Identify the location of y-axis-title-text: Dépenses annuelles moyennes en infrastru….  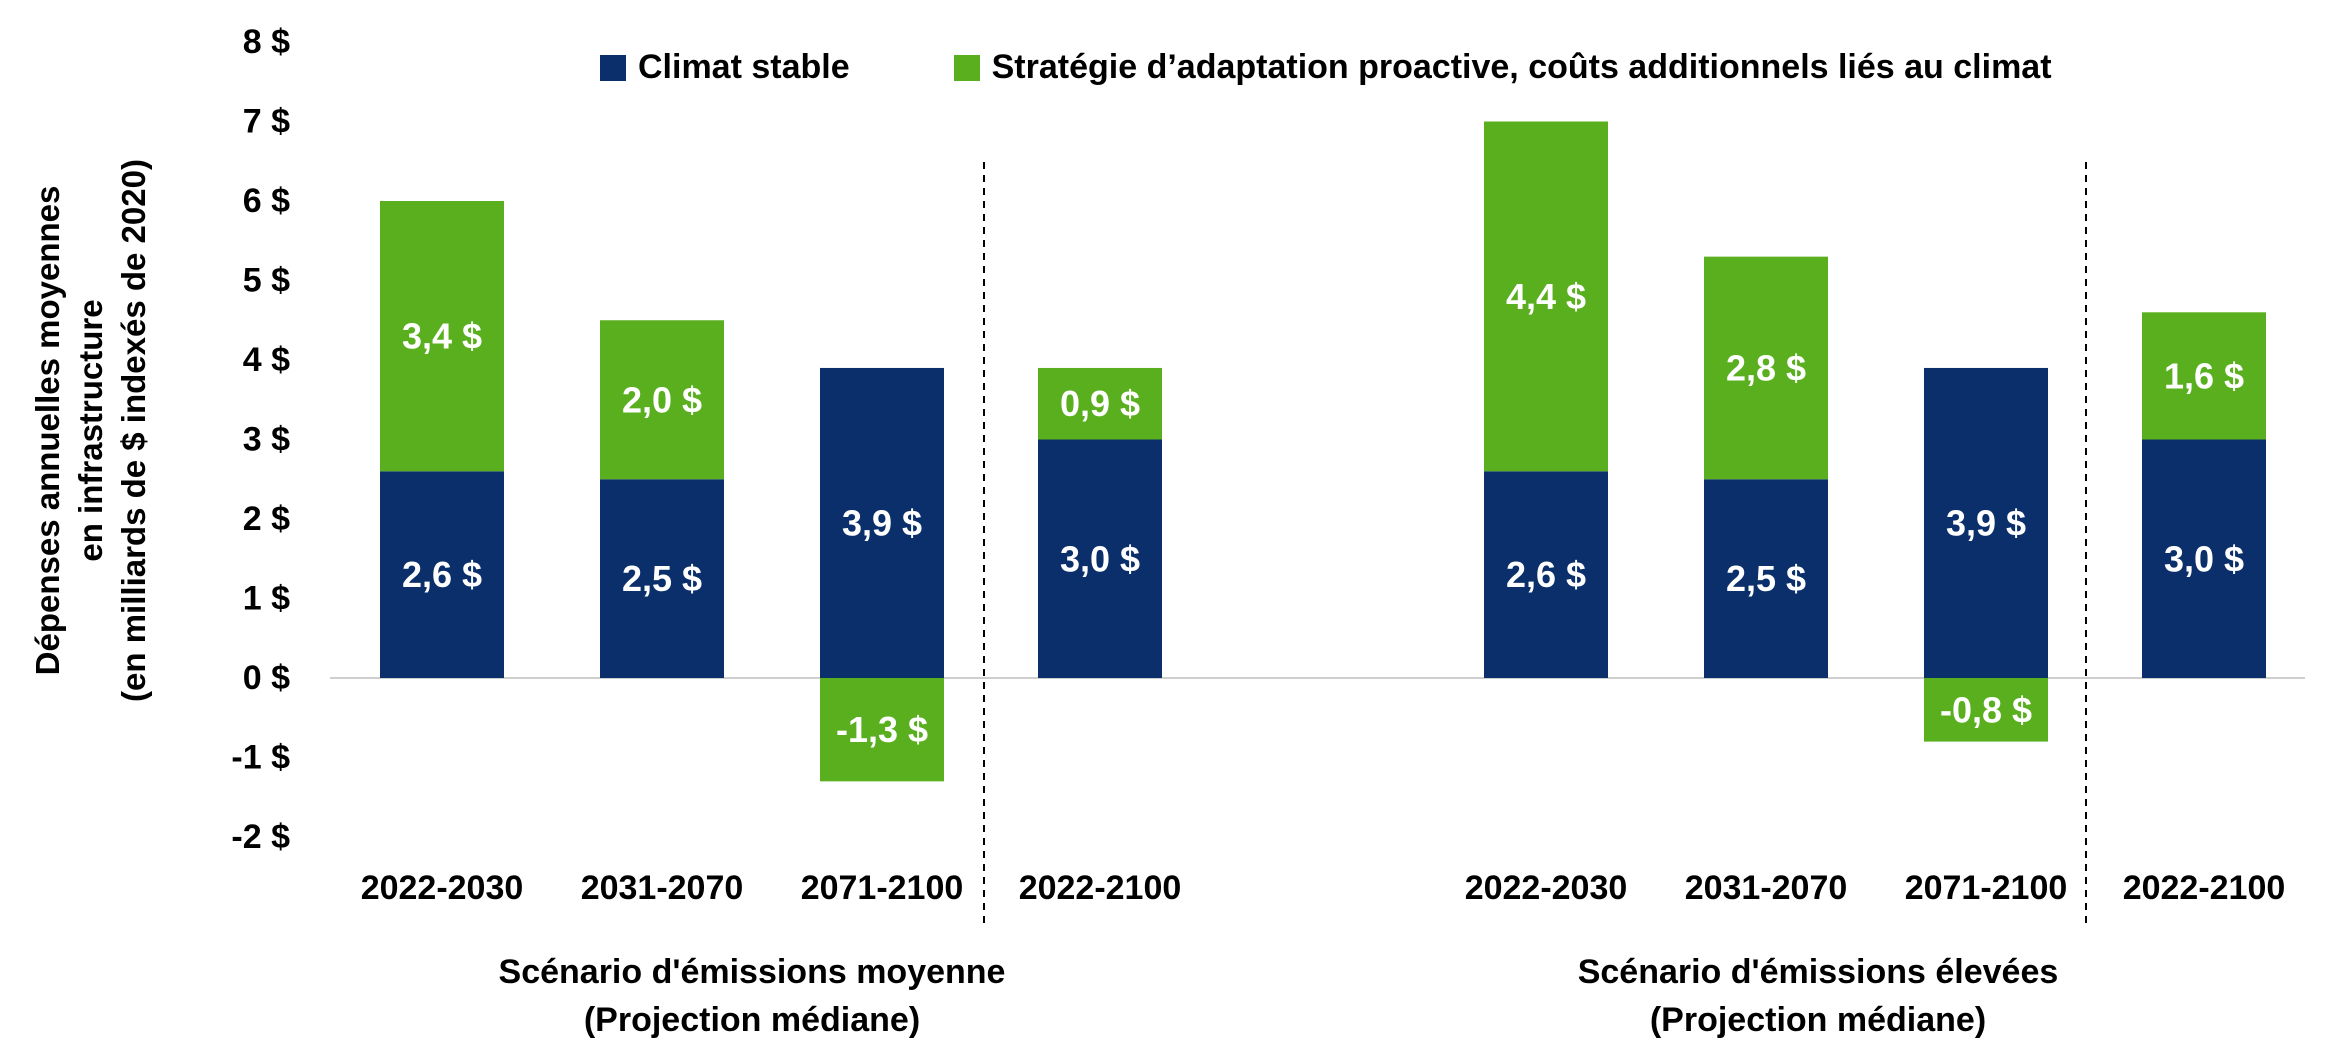
(90, 430).